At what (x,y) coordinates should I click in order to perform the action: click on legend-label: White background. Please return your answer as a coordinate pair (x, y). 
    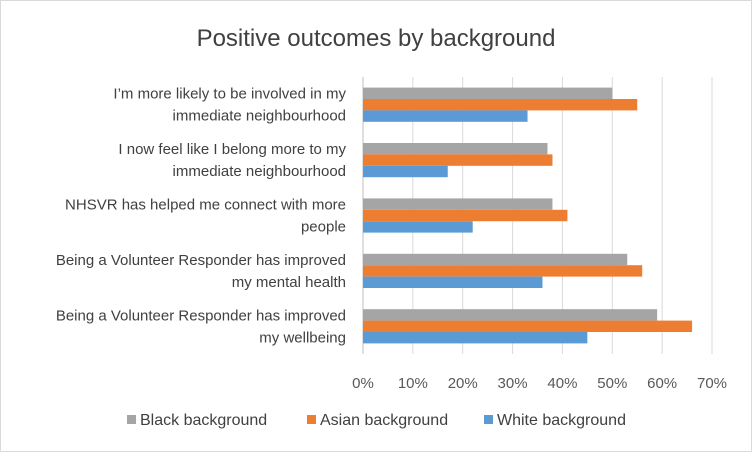
    Looking at the image, I should click on (561, 420).